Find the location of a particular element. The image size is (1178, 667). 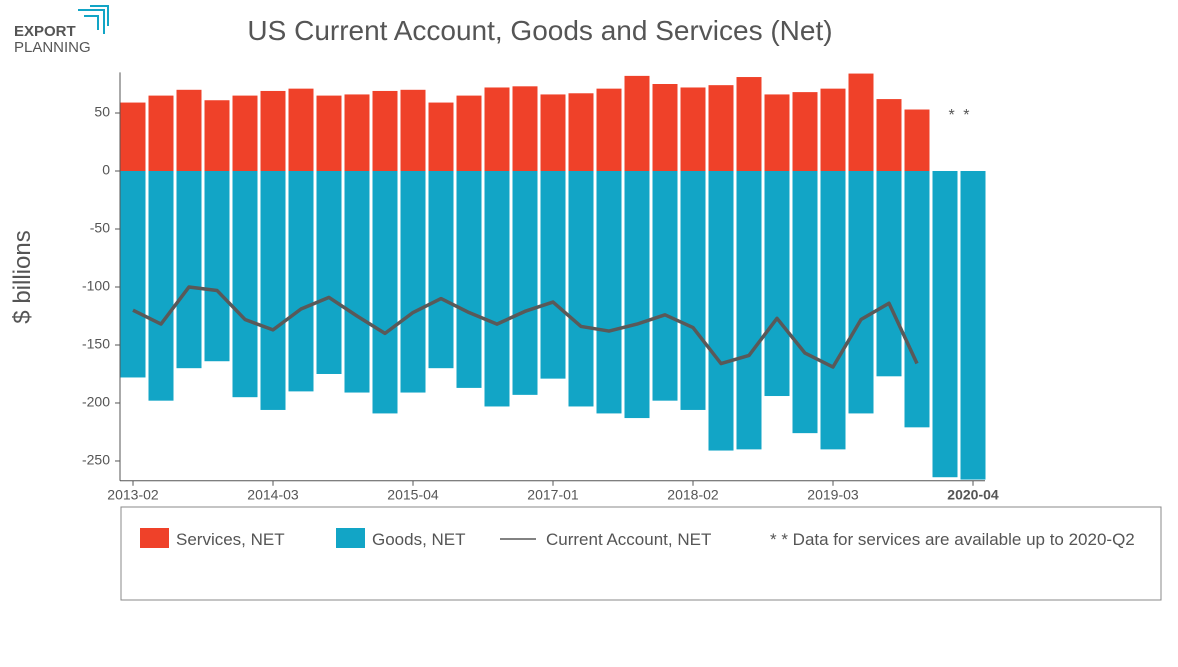

brand-line2: PLANNING is located at coordinates (52, 47).